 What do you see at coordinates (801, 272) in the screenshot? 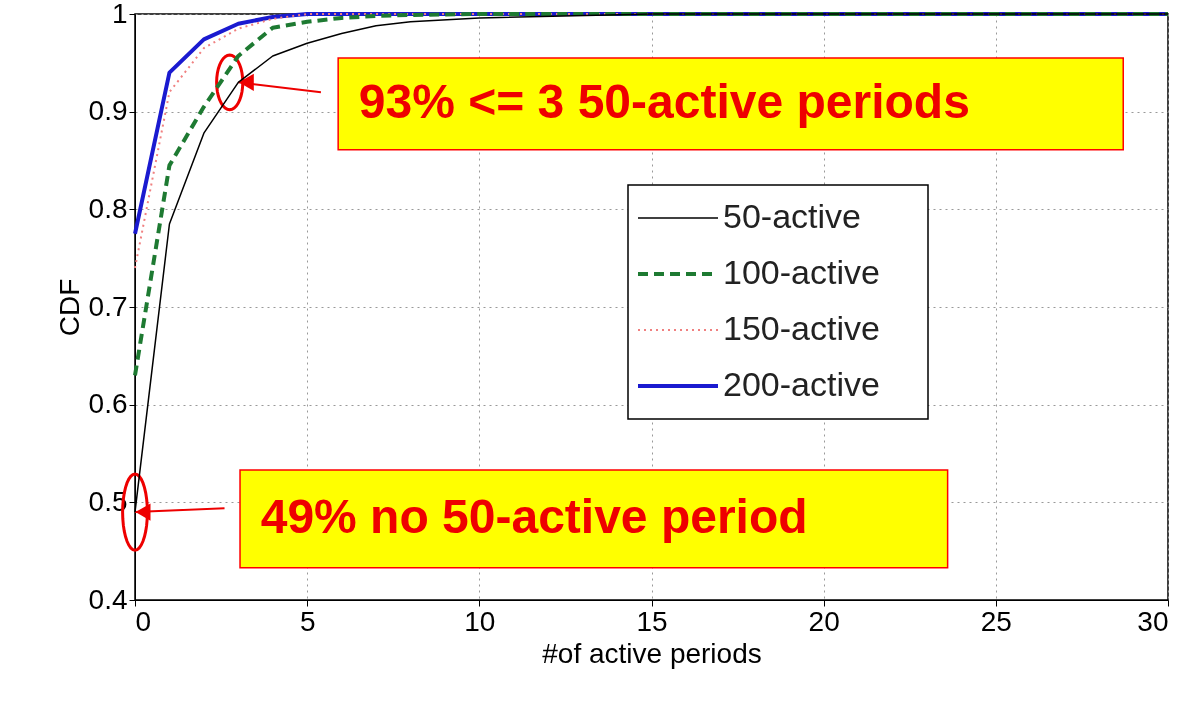
I see `legend-label: 100-active` at bounding box center [801, 272].